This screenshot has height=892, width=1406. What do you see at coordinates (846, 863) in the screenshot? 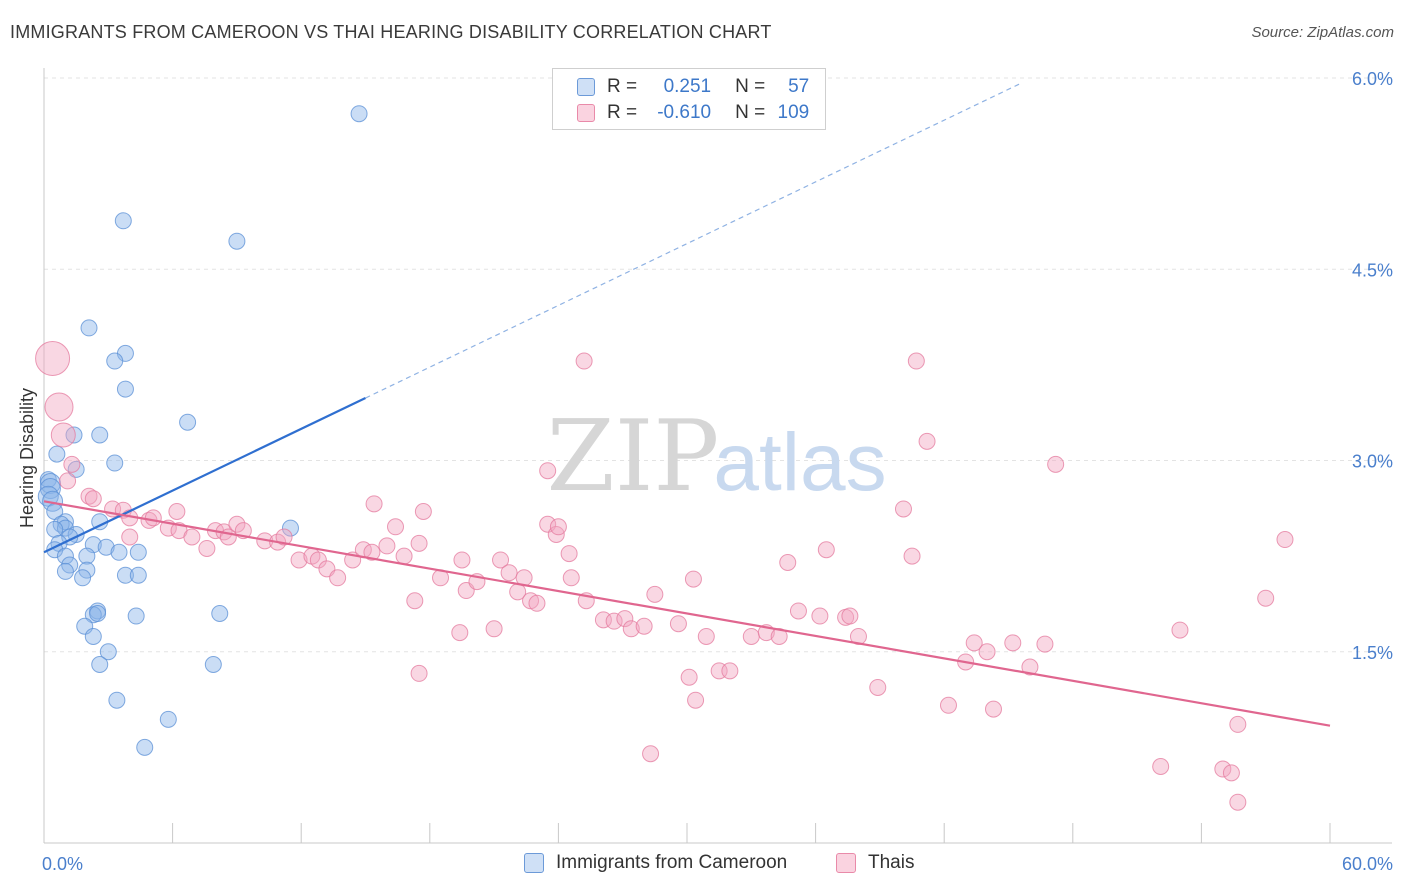
I see `swatch-thais` at bounding box center [846, 863].